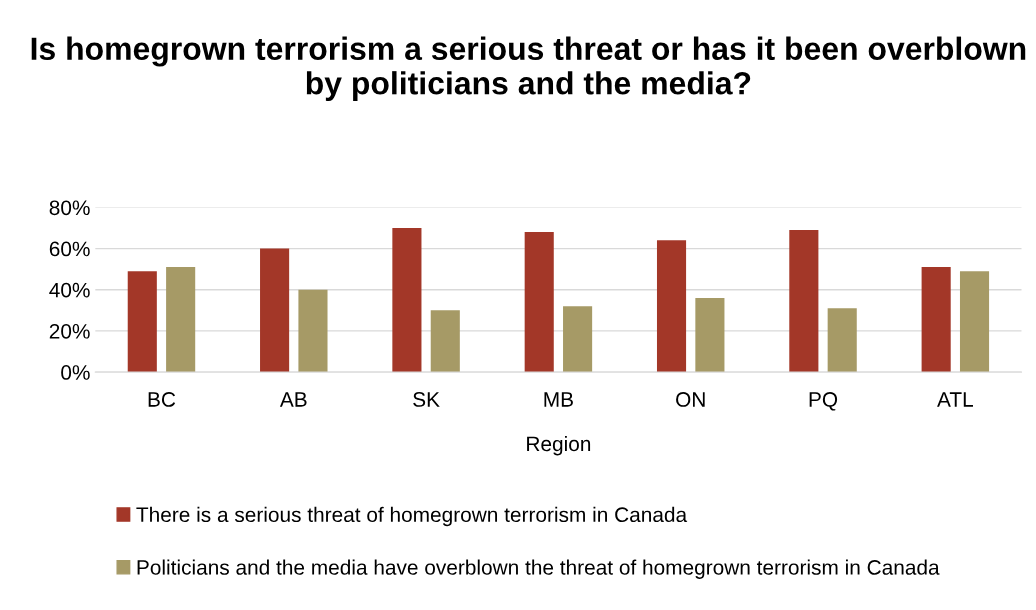 Image resolution: width=1036 pixels, height=610 pixels. I want to click on x-tick-label: BC, so click(162, 399).